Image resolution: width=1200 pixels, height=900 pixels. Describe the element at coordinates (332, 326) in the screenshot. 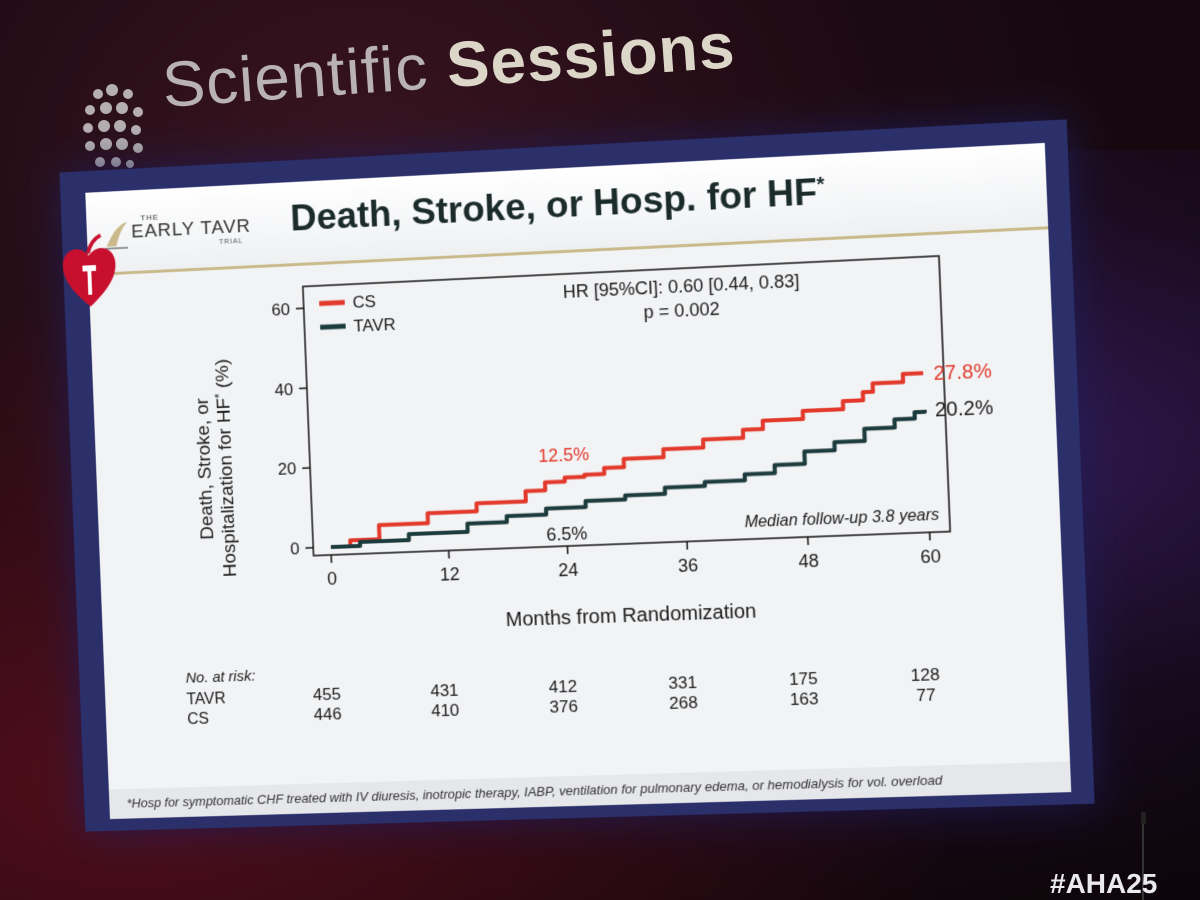

I see `legend-swatch-tavr` at that location.